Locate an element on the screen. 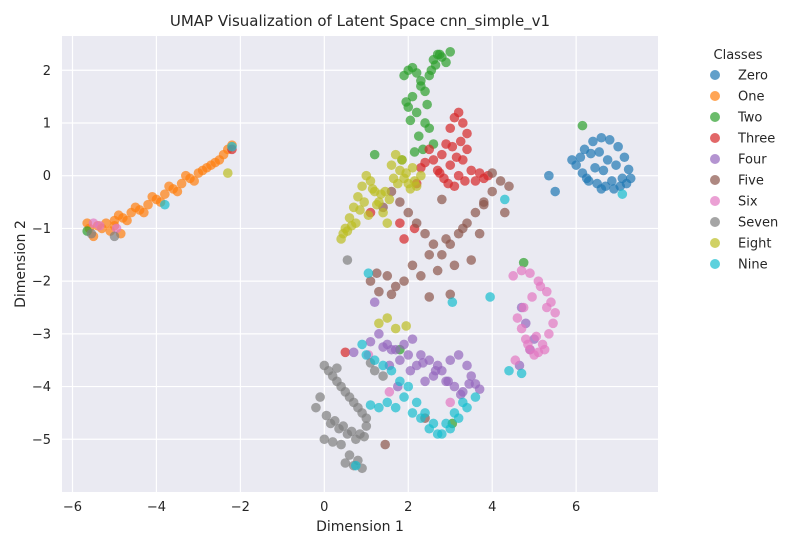  legend-label: Five is located at coordinates (751, 181).